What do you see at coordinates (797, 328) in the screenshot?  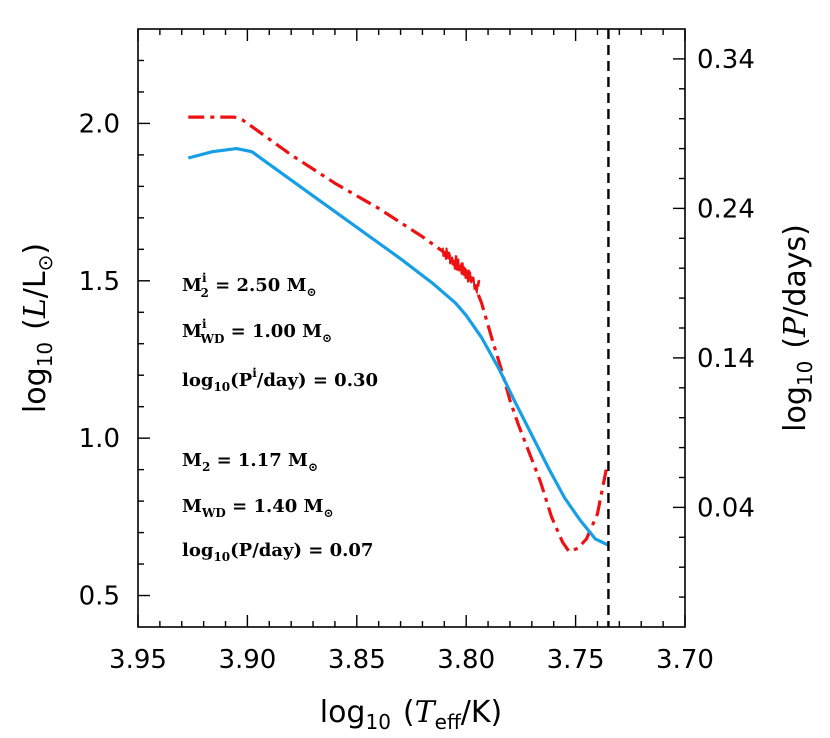 I see `y-axis-right-label: log10(P/days)` at bounding box center [797, 328].